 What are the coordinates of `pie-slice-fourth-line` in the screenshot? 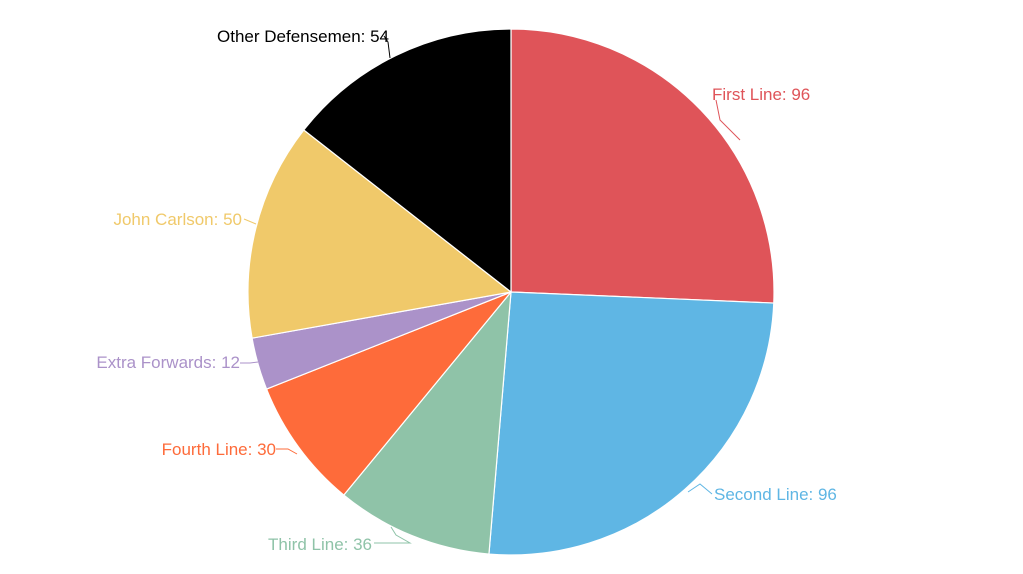 It's located at (388, 393).